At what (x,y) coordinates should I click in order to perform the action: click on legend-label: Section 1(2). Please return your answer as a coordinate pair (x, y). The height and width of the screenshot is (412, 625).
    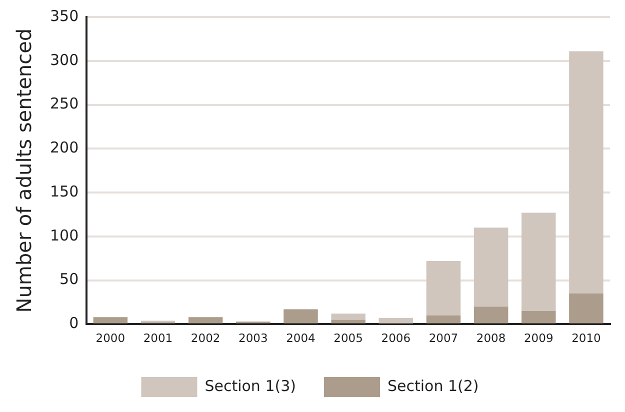
    Looking at the image, I should click on (433, 385).